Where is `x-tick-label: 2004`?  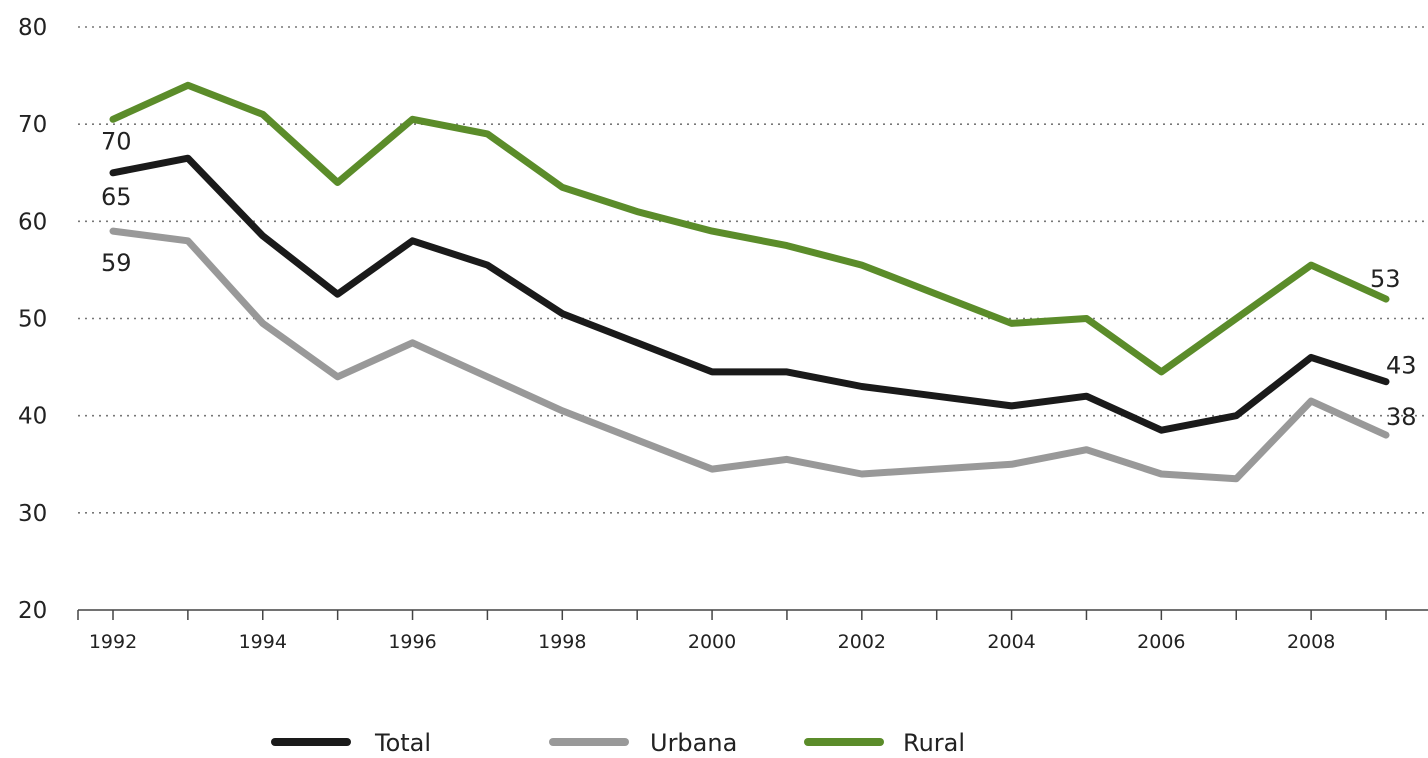
x-tick-label: 2004 is located at coordinates (1011, 642).